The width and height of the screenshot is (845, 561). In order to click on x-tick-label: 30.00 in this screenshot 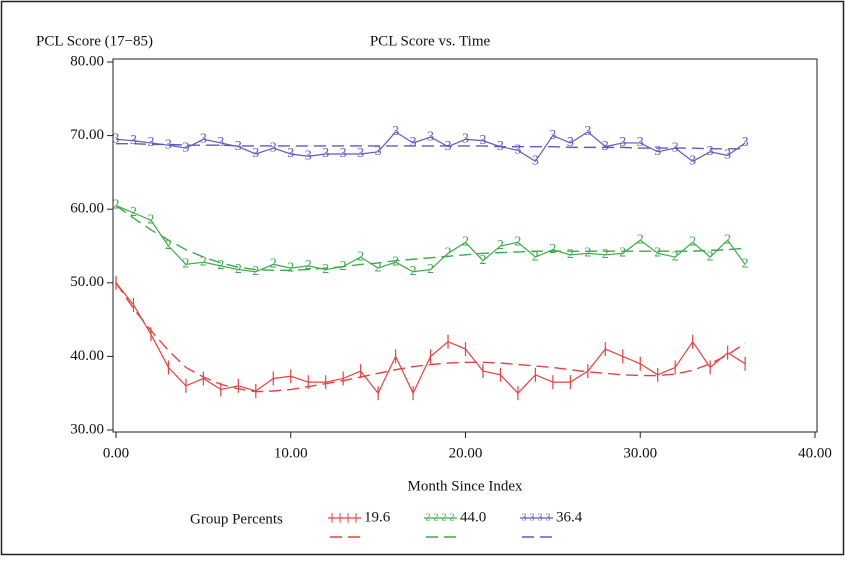, I will do `click(640, 453)`.